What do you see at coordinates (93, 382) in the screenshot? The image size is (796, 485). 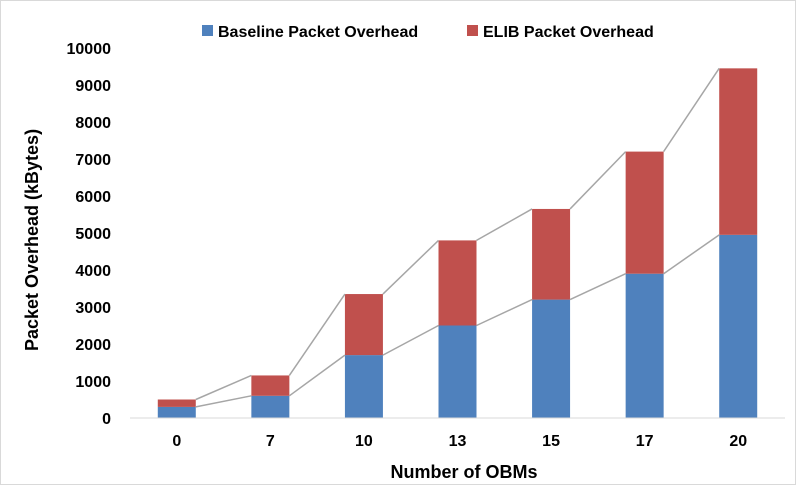 I see `y-tick-label: 1000` at bounding box center [93, 382].